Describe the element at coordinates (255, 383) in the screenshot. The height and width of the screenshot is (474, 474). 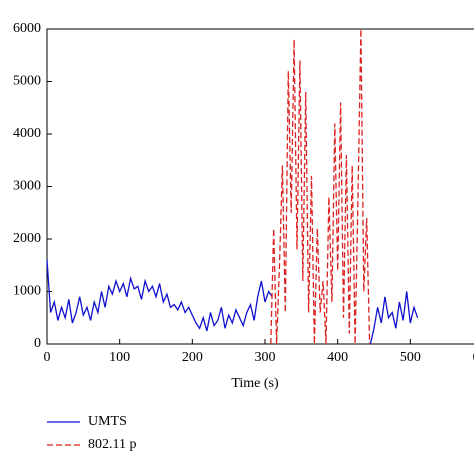
I see `x-axis-label: Time (s)` at that location.